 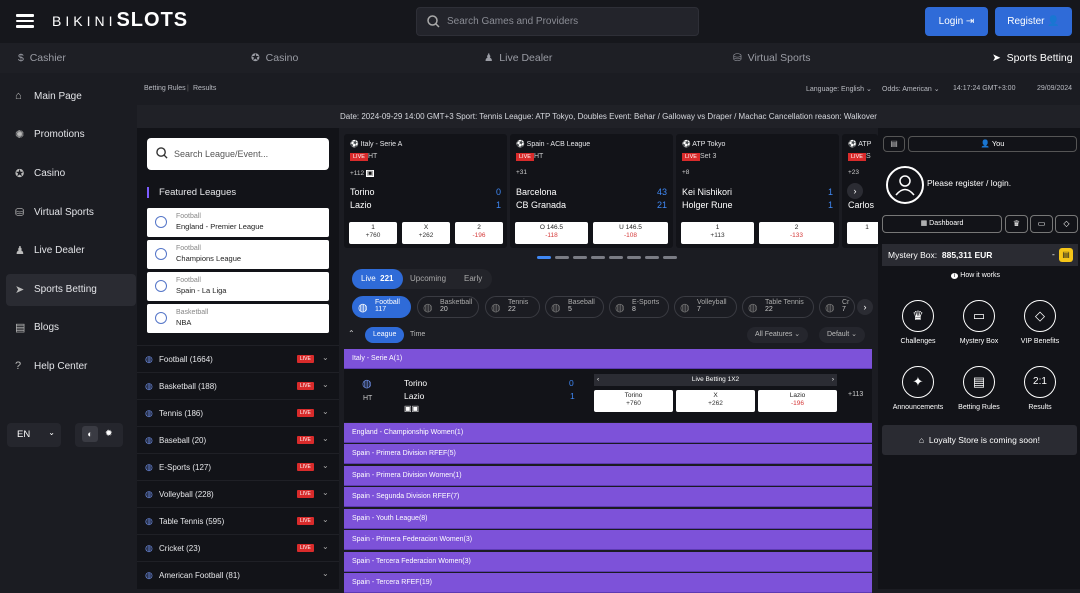 What do you see at coordinates (630, 233) in the screenshot?
I see `odd-button: U 146.5 -108` at bounding box center [630, 233].